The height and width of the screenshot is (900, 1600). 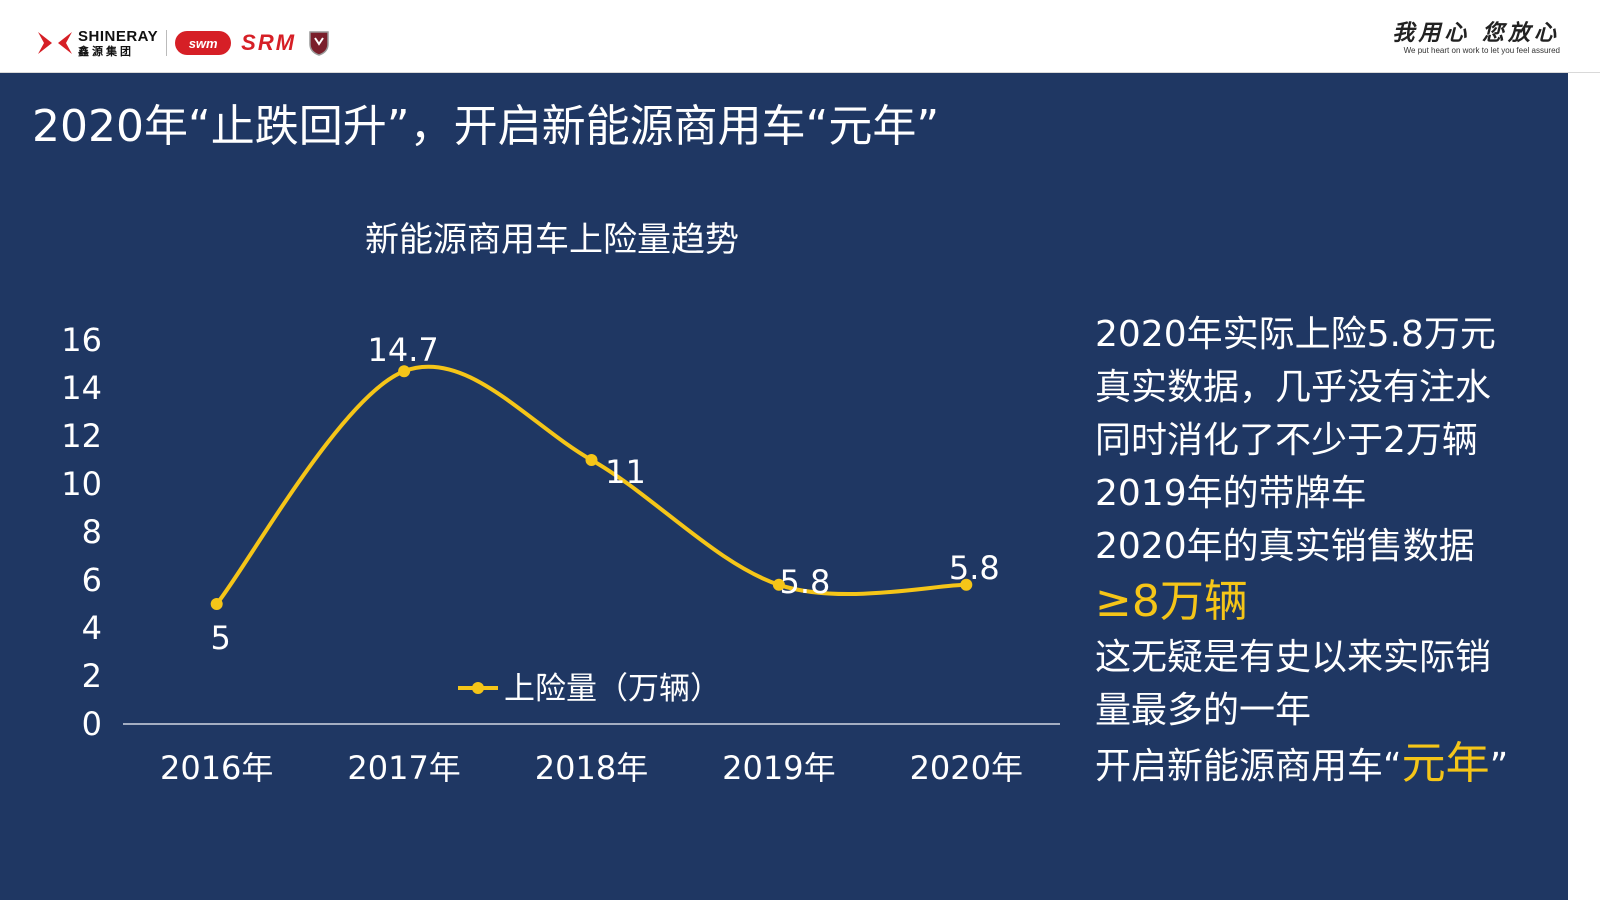 What do you see at coordinates (203, 43) in the screenshot?
I see `swm-logo: swm` at bounding box center [203, 43].